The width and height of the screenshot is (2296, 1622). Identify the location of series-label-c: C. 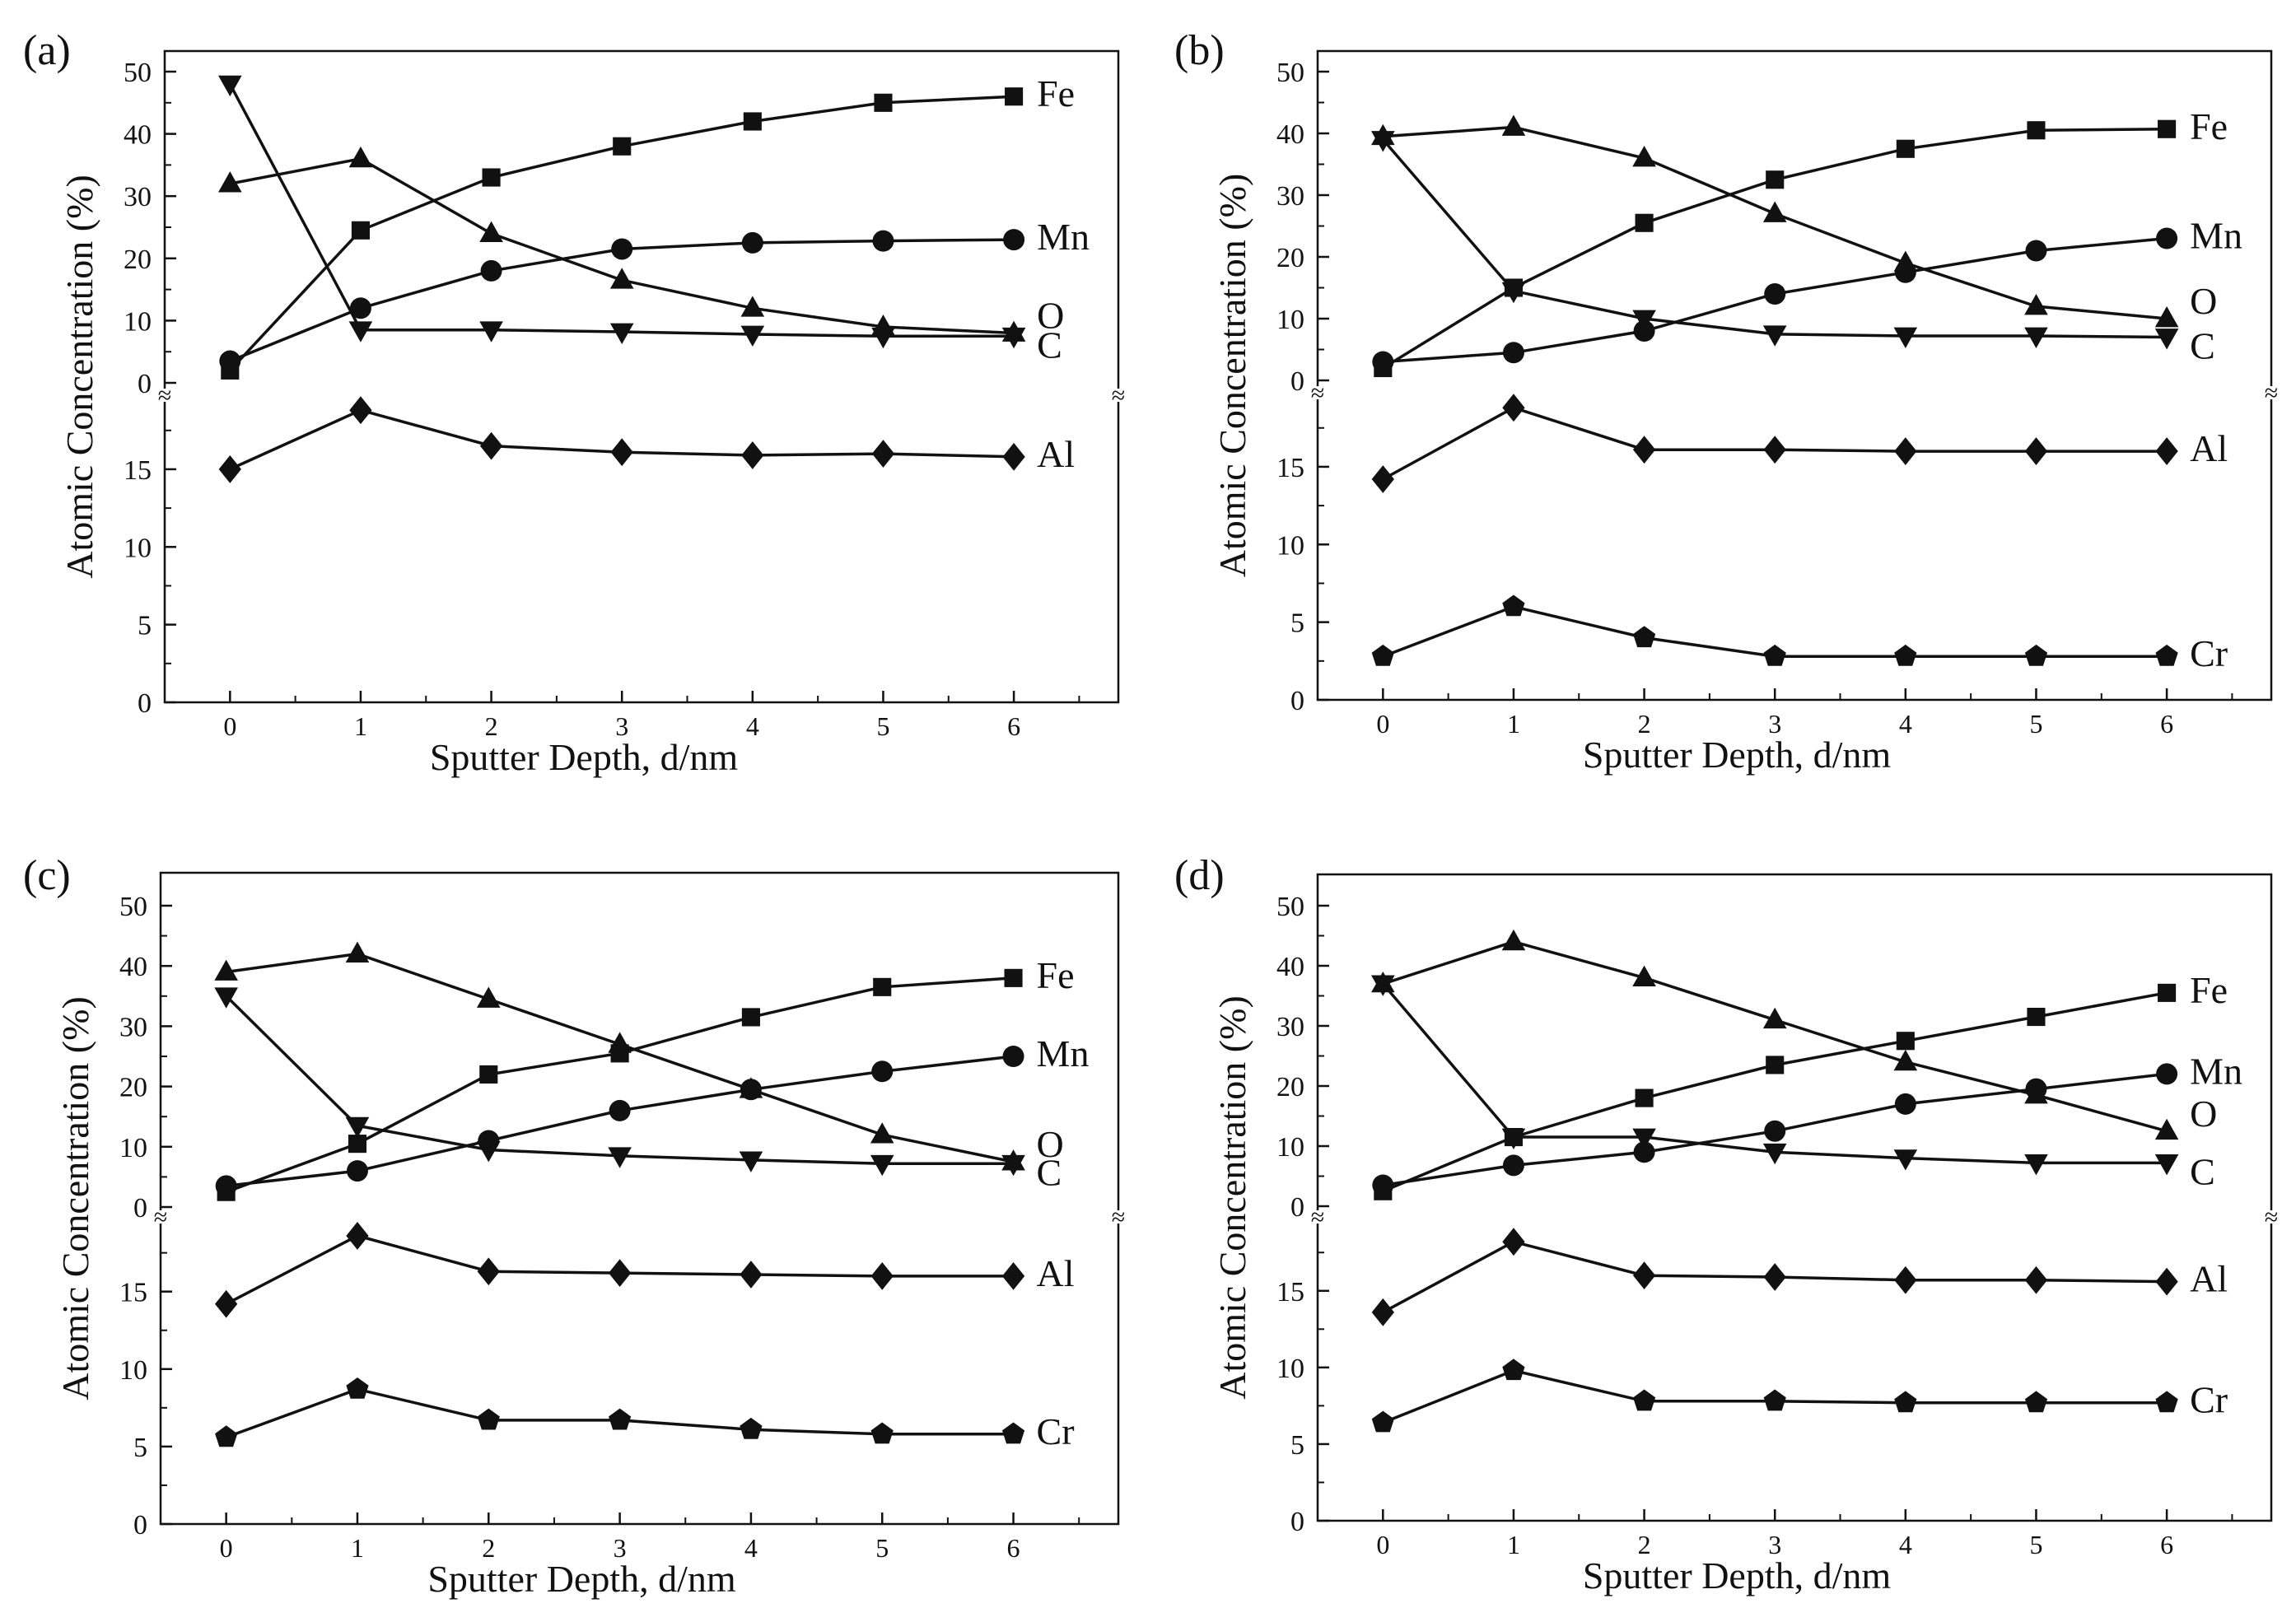
(2202, 346).